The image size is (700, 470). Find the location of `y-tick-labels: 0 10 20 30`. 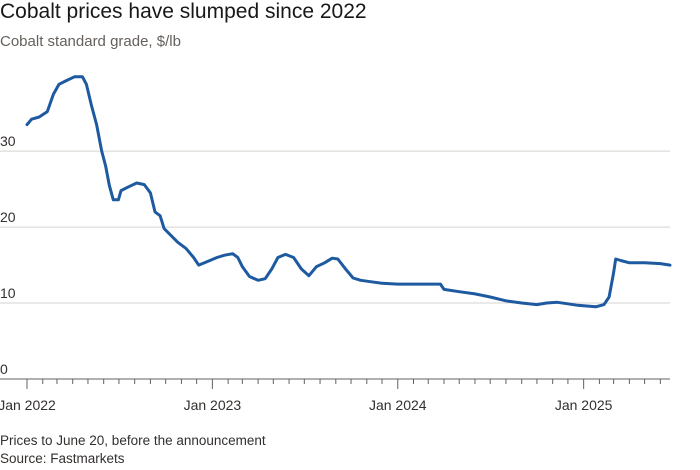

y-tick-labels: 0 10 20 30 is located at coordinates (8, 255).